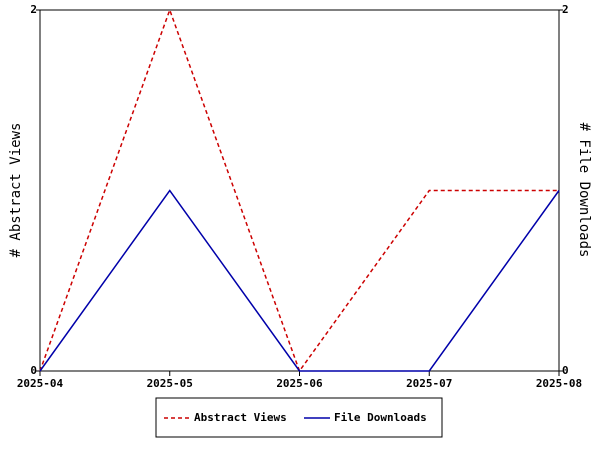  I want to click on y-tick-label: 0, so click(33, 370).